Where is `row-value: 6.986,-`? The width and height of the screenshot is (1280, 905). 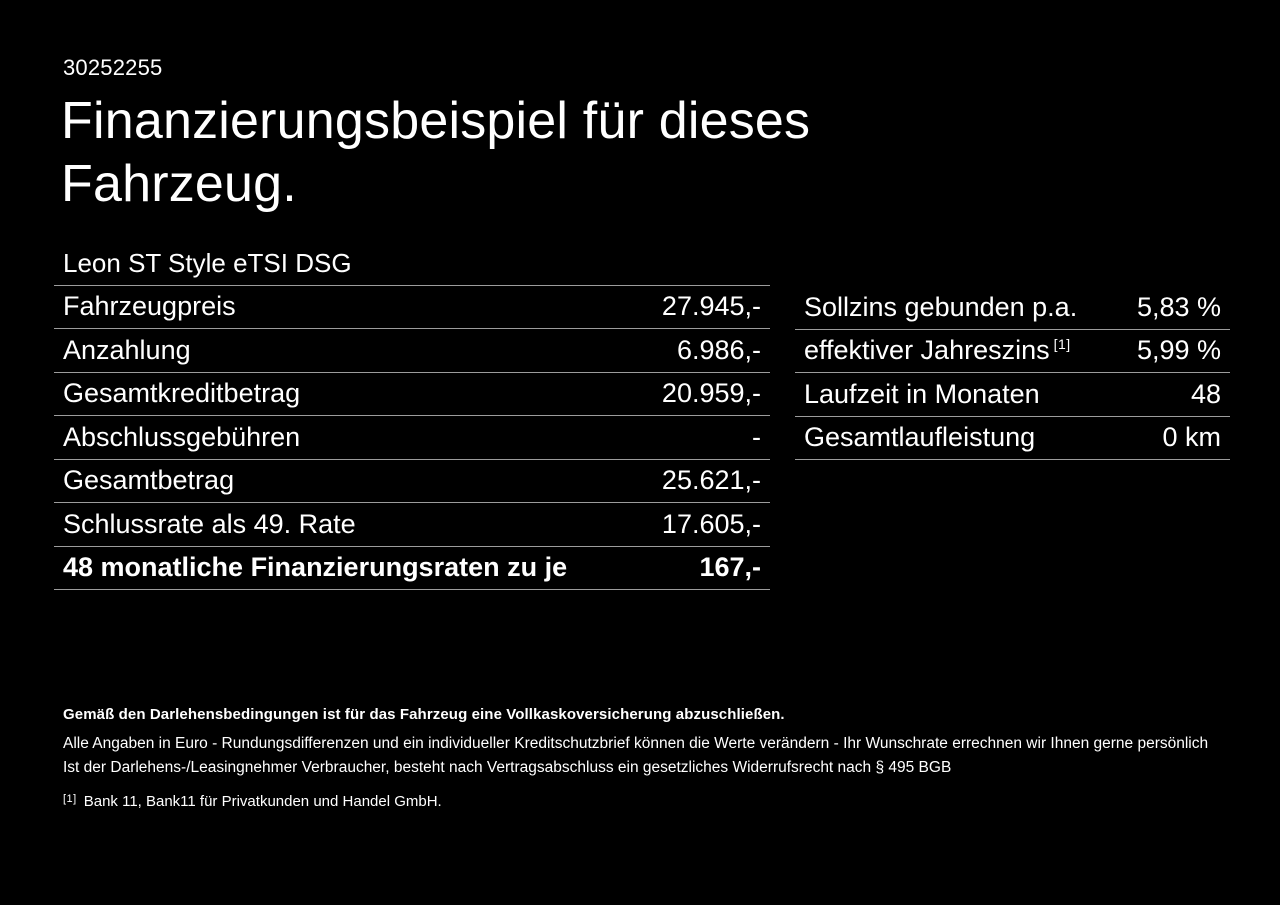 row-value: 6.986,- is located at coordinates (718, 349).